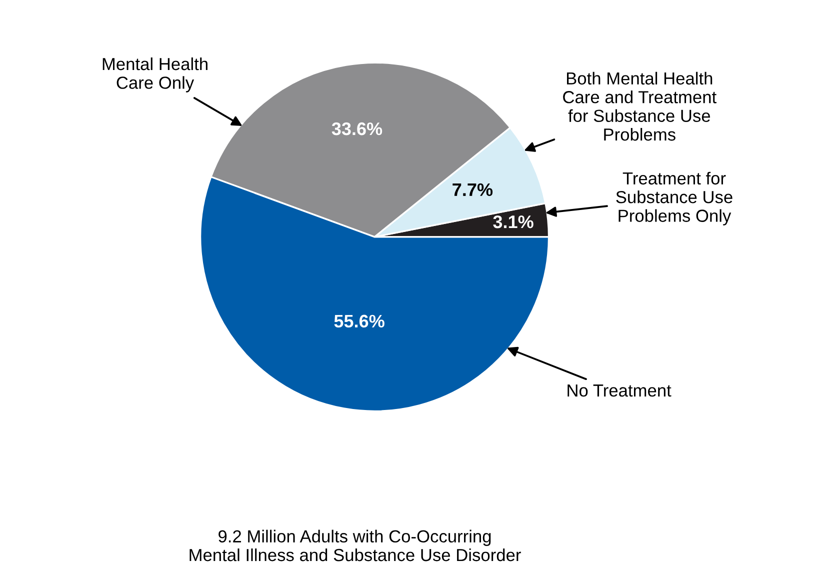 The image size is (825, 573). I want to click on slice-label: Treatment for Substance Use Problems Only, so click(674, 199).